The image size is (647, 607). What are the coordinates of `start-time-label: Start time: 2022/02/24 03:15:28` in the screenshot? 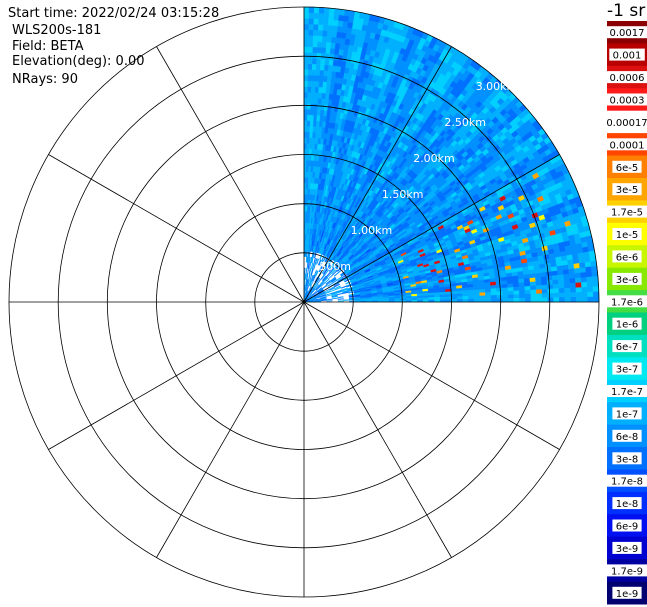 It's located at (114, 13).